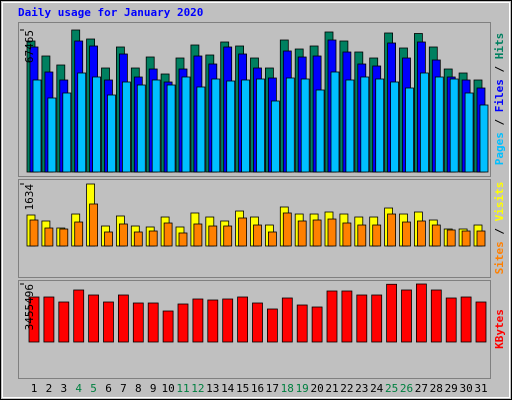 The width and height of the screenshot is (512, 400). What do you see at coordinates (499, 329) in the screenshot?
I see `legend: KBytes` at bounding box center [499, 329].